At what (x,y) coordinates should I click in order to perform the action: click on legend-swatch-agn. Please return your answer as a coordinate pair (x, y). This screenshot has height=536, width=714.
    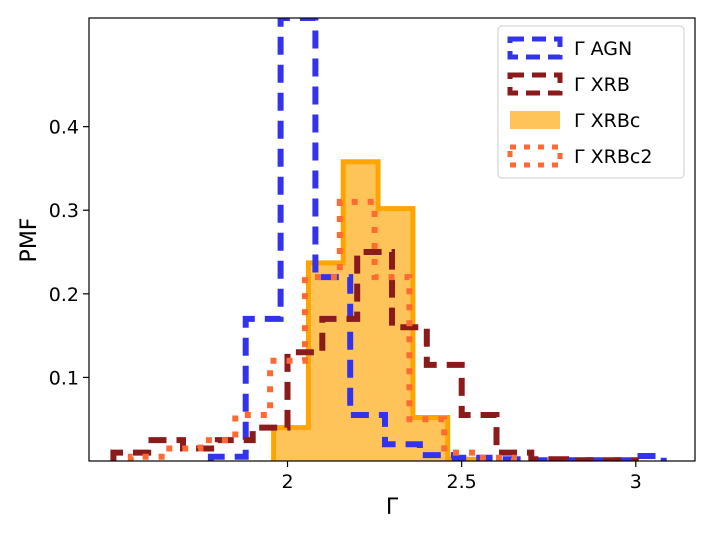
    Looking at the image, I should click on (535, 48).